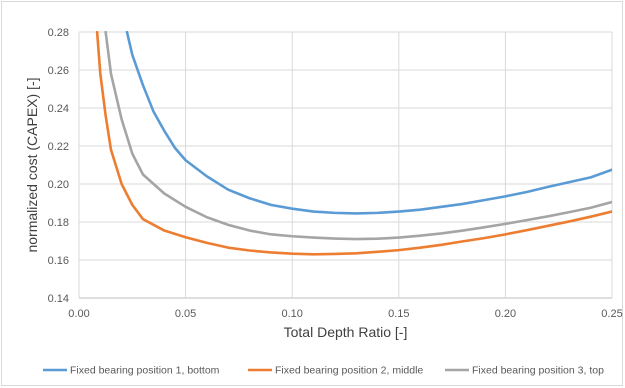 Image resolution: width=625 pixels, height=388 pixels. What do you see at coordinates (58, 166) in the screenshot?
I see `y-tick-labels: 0.14 0.16 0.18 0.20 0.22 0.24 0.26 0.28` at bounding box center [58, 166].